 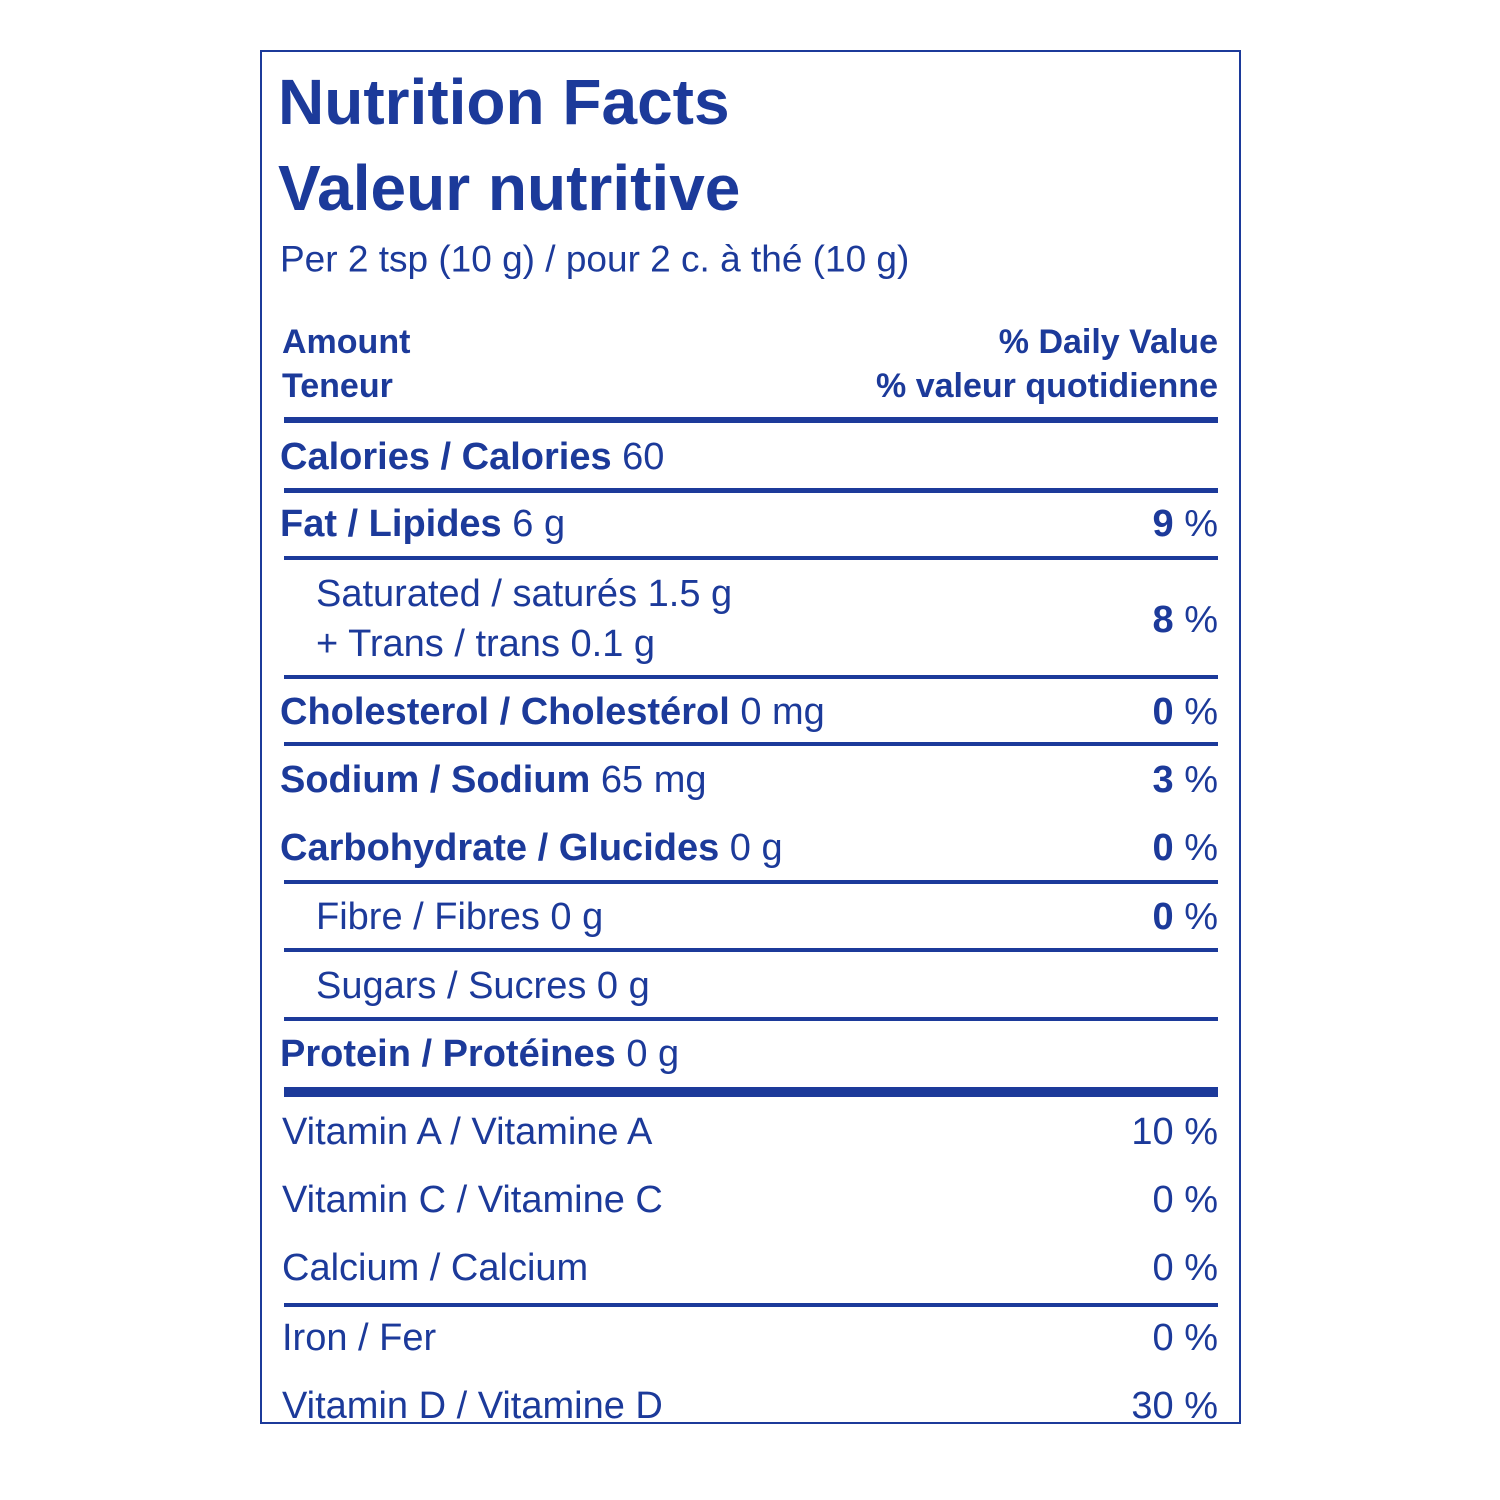 I want to click on vitamin-dv: 30 %, so click(x=1174, y=1406).